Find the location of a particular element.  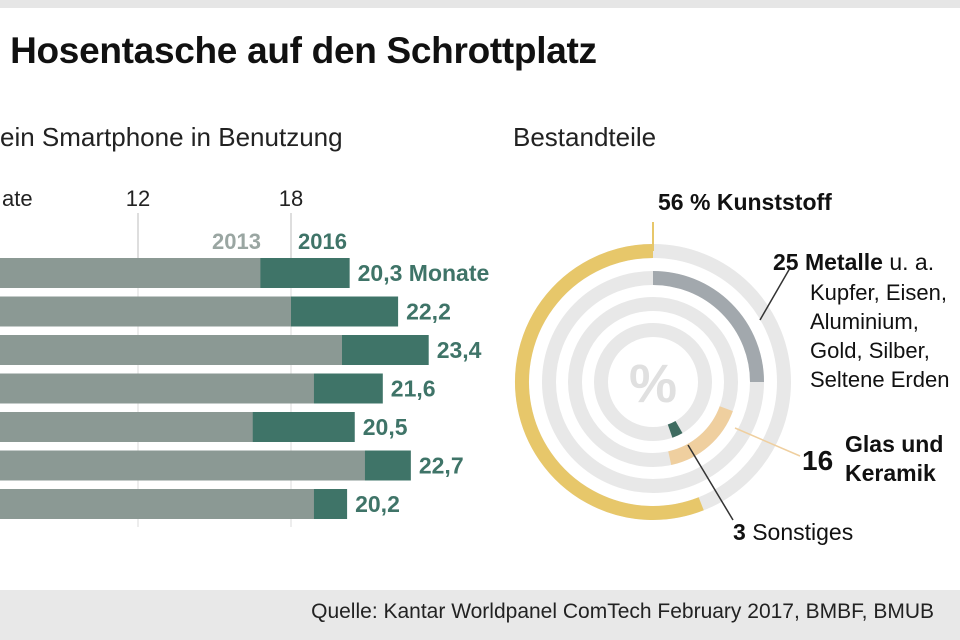

bar-data-label: 22,7 is located at coordinates (441, 466).